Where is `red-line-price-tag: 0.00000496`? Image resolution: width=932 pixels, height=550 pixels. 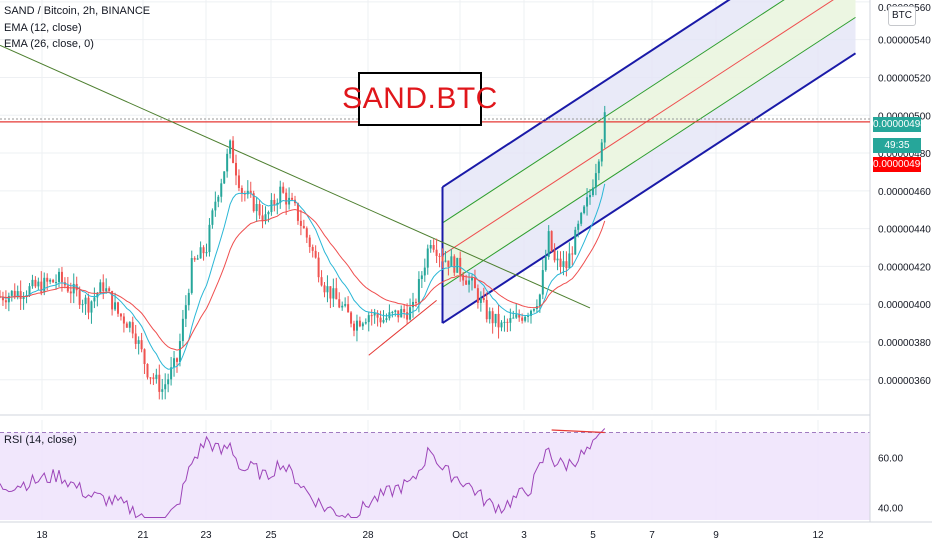 red-line-price-tag: 0.00000496 is located at coordinates (899, 164).